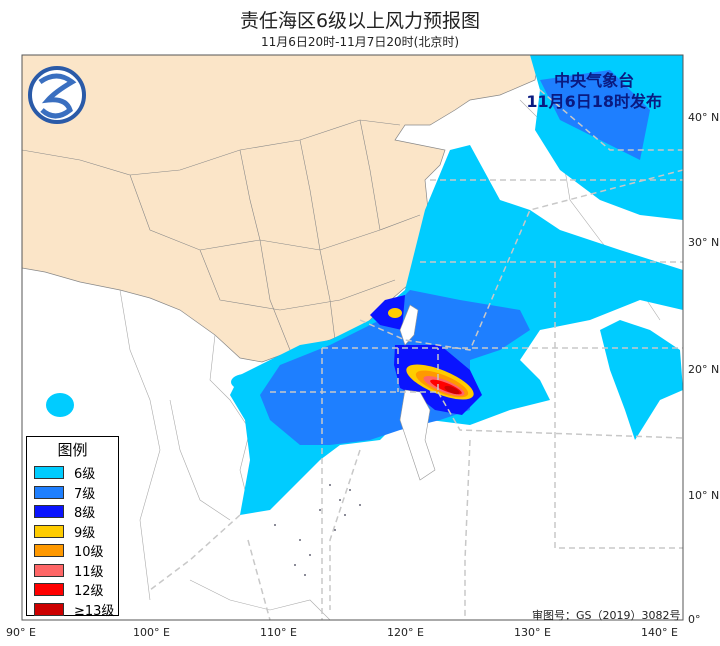 The height and width of the screenshot is (646, 720). What do you see at coordinates (57, 95) in the screenshot?
I see `cma-logo` at bounding box center [57, 95].